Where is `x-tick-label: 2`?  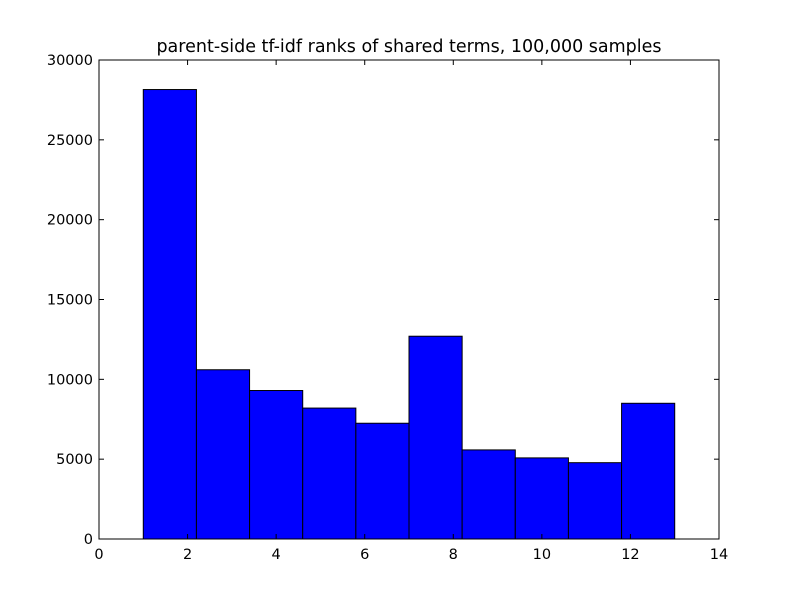 x-tick-label: 2 is located at coordinates (187, 555).